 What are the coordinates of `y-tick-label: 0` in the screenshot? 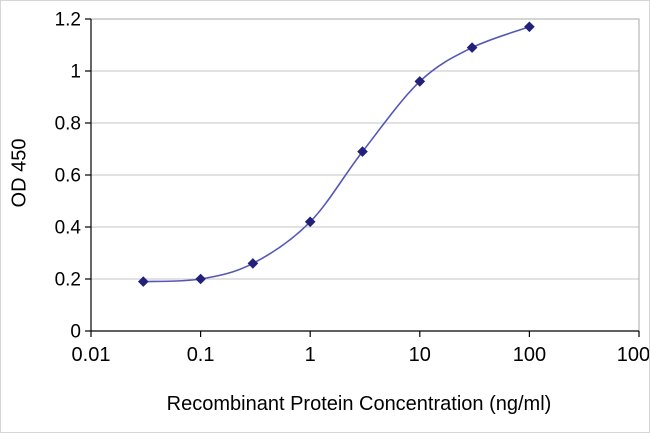 It's located at (75, 332).